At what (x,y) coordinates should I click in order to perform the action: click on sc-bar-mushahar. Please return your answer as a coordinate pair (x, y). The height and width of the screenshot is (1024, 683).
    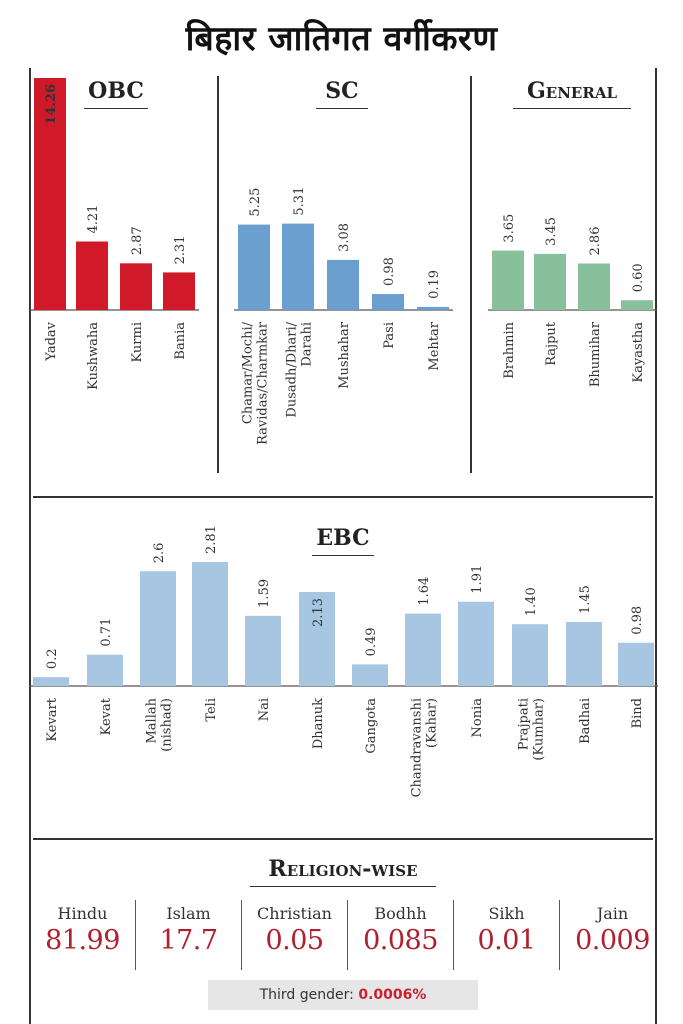
    Looking at the image, I should click on (343, 284).